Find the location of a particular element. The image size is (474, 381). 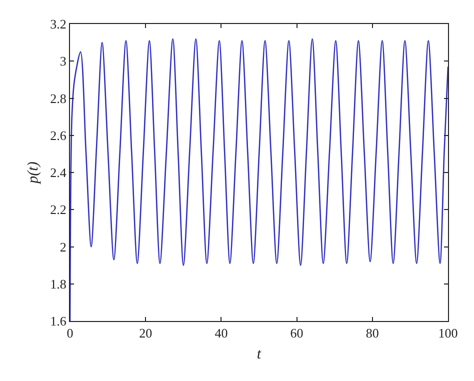

y-tick-label: 1.8 is located at coordinates (58, 284).